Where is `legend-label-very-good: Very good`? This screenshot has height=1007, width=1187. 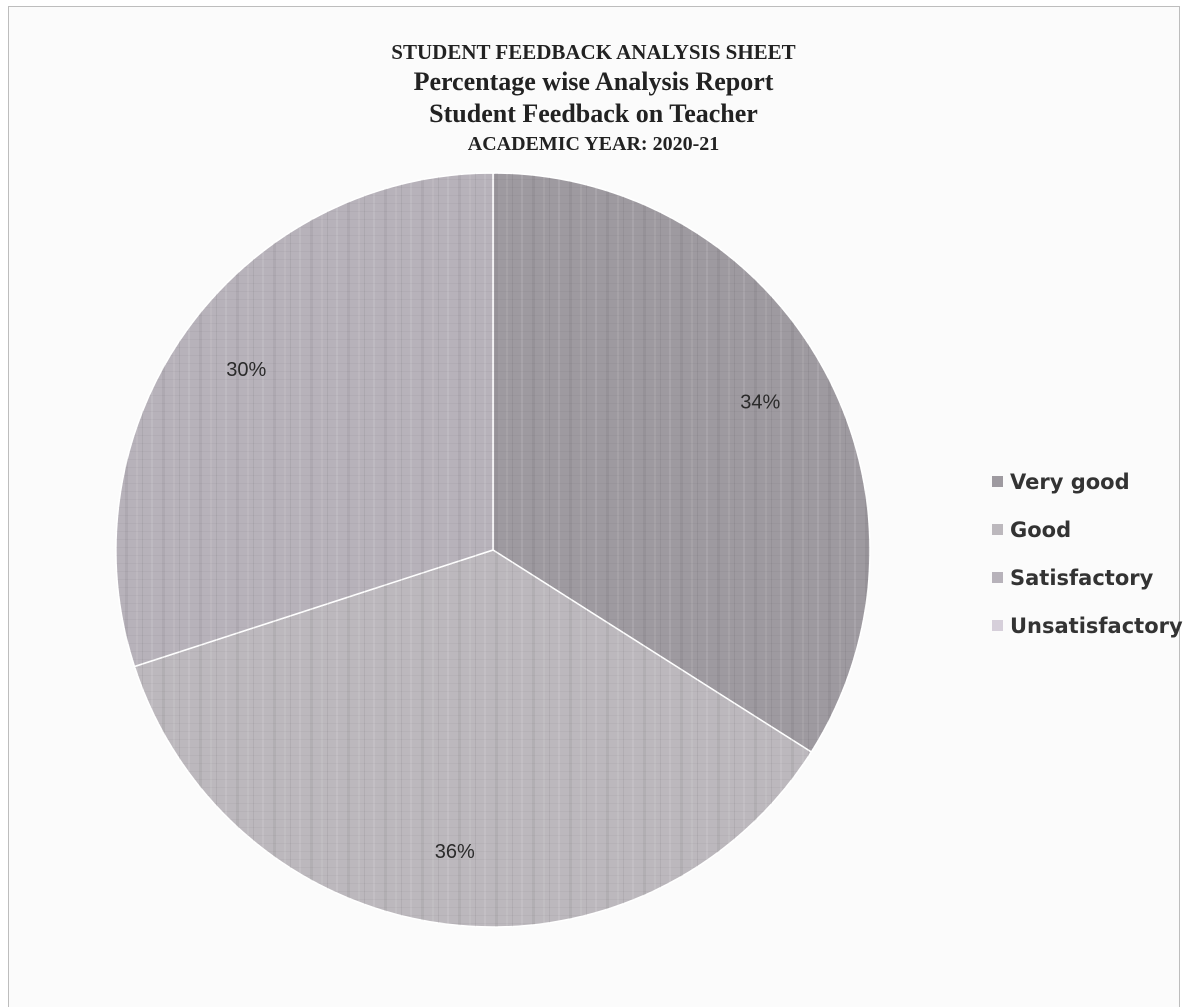 legend-label-very-good: Very good is located at coordinates (1070, 481).